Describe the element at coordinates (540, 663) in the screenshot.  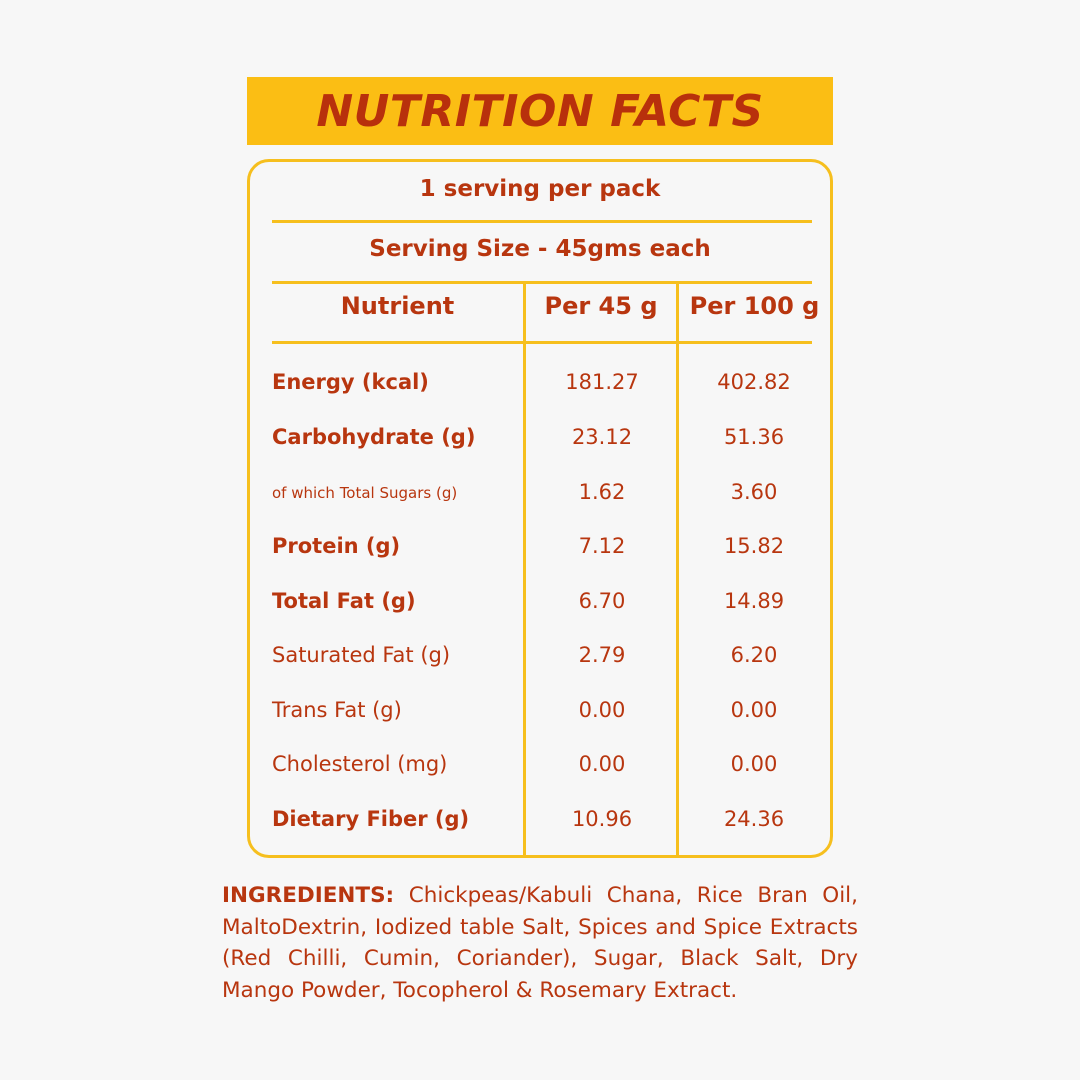
I see `table-row: Saturated Fat (g) 2.79 6.20` at that location.